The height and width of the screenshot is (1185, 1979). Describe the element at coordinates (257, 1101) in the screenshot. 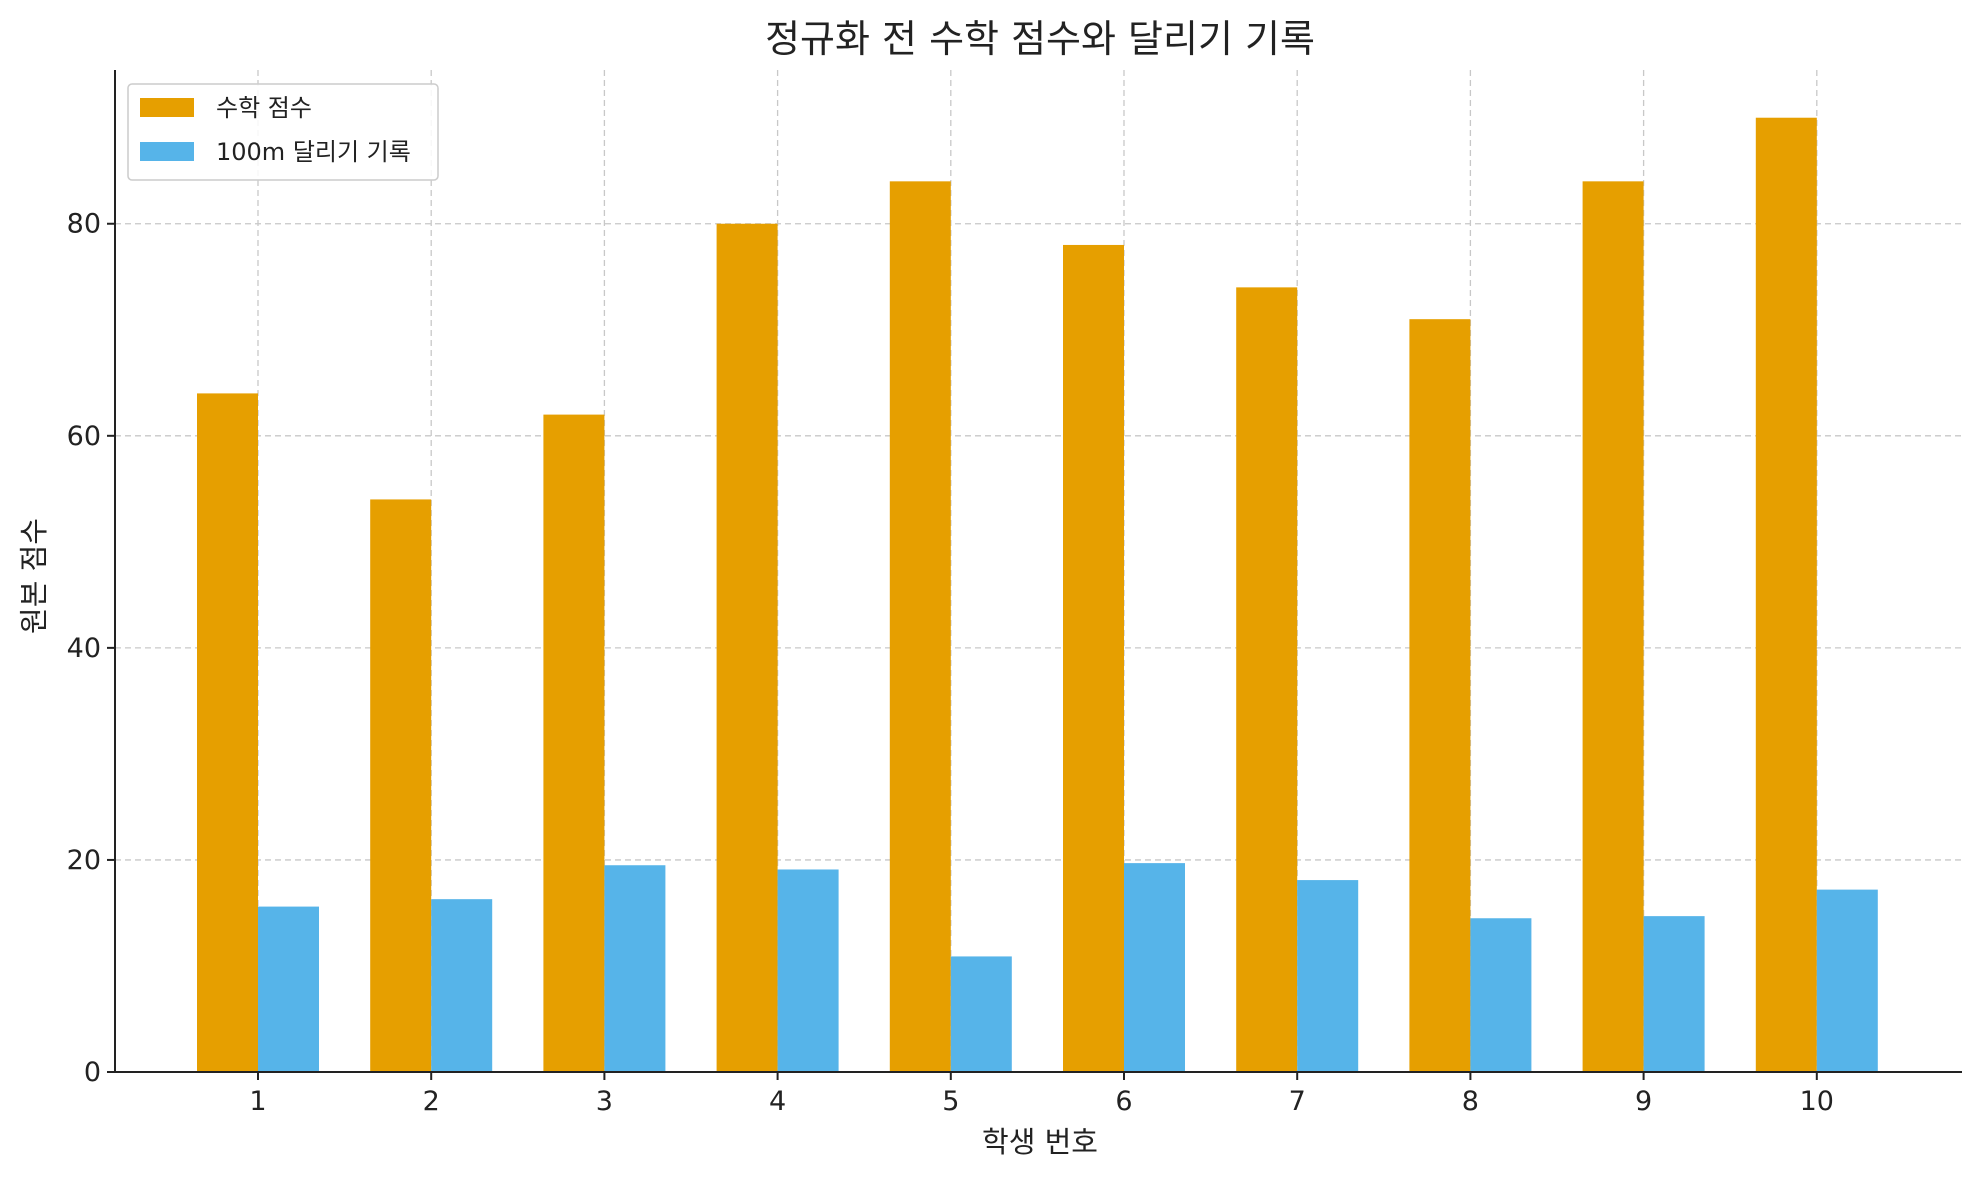

I see `x-tick-label-1: 1` at that location.